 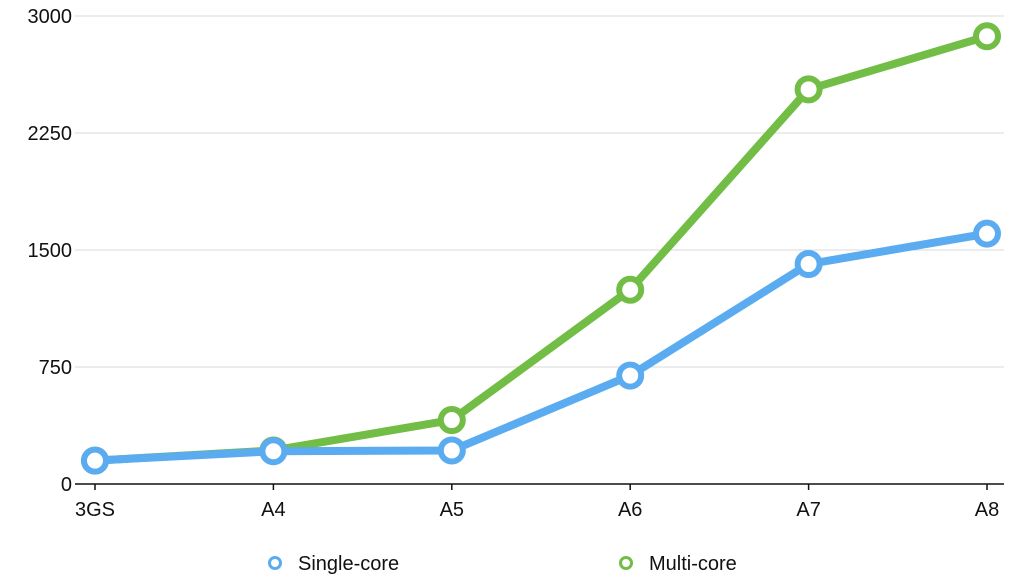 I want to click on legend-item: Single-core, so click(x=333, y=564).